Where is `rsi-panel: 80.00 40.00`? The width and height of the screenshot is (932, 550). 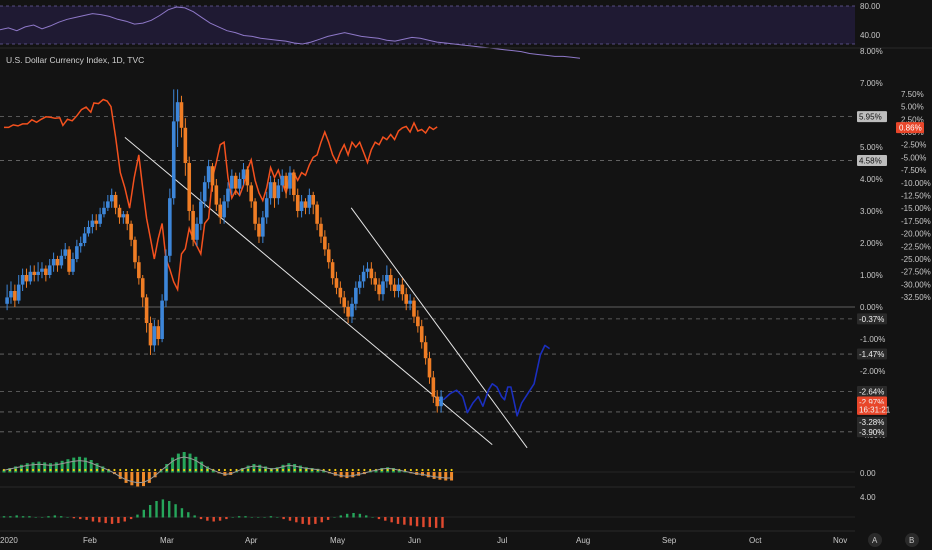 rsi-panel: 80.00 40.00 is located at coordinates (440, 30).